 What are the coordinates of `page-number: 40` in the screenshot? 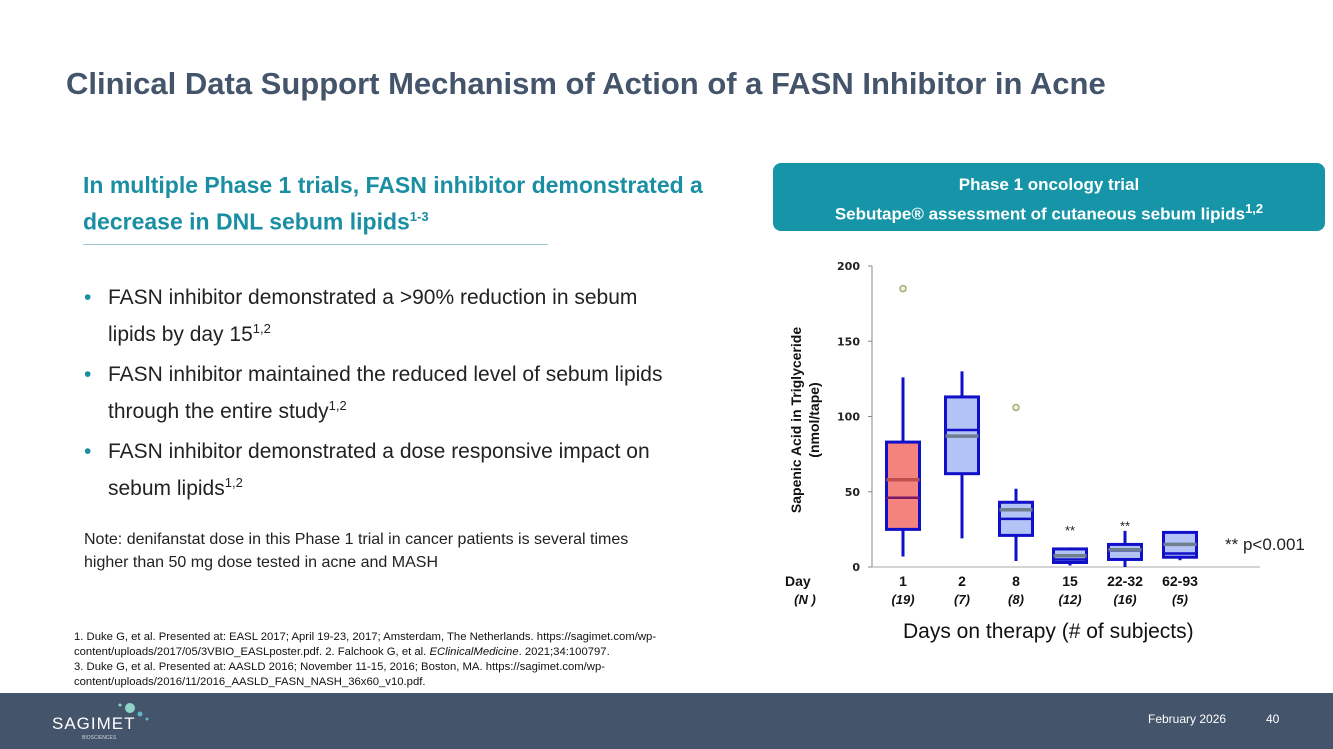 It's located at (1273, 719).